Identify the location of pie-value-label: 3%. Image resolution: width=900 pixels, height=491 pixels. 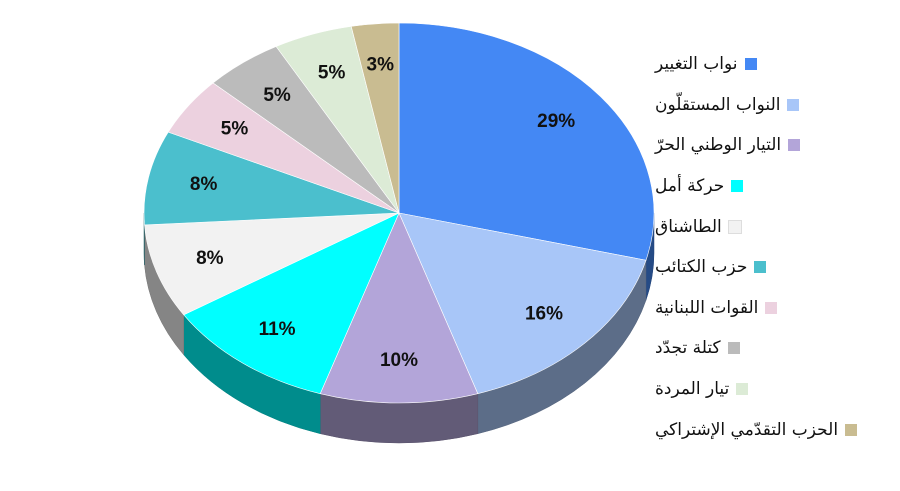
(381, 64).